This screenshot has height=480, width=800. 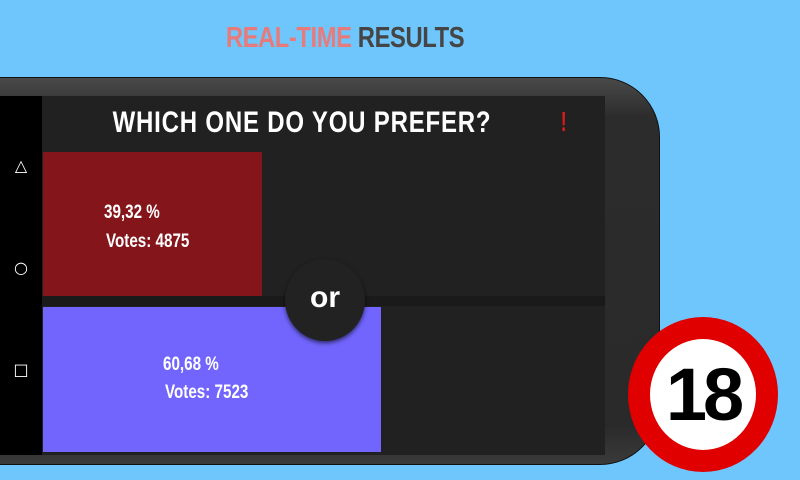 I want to click on android-nav-bar: △ ○ □, so click(x=21, y=275).